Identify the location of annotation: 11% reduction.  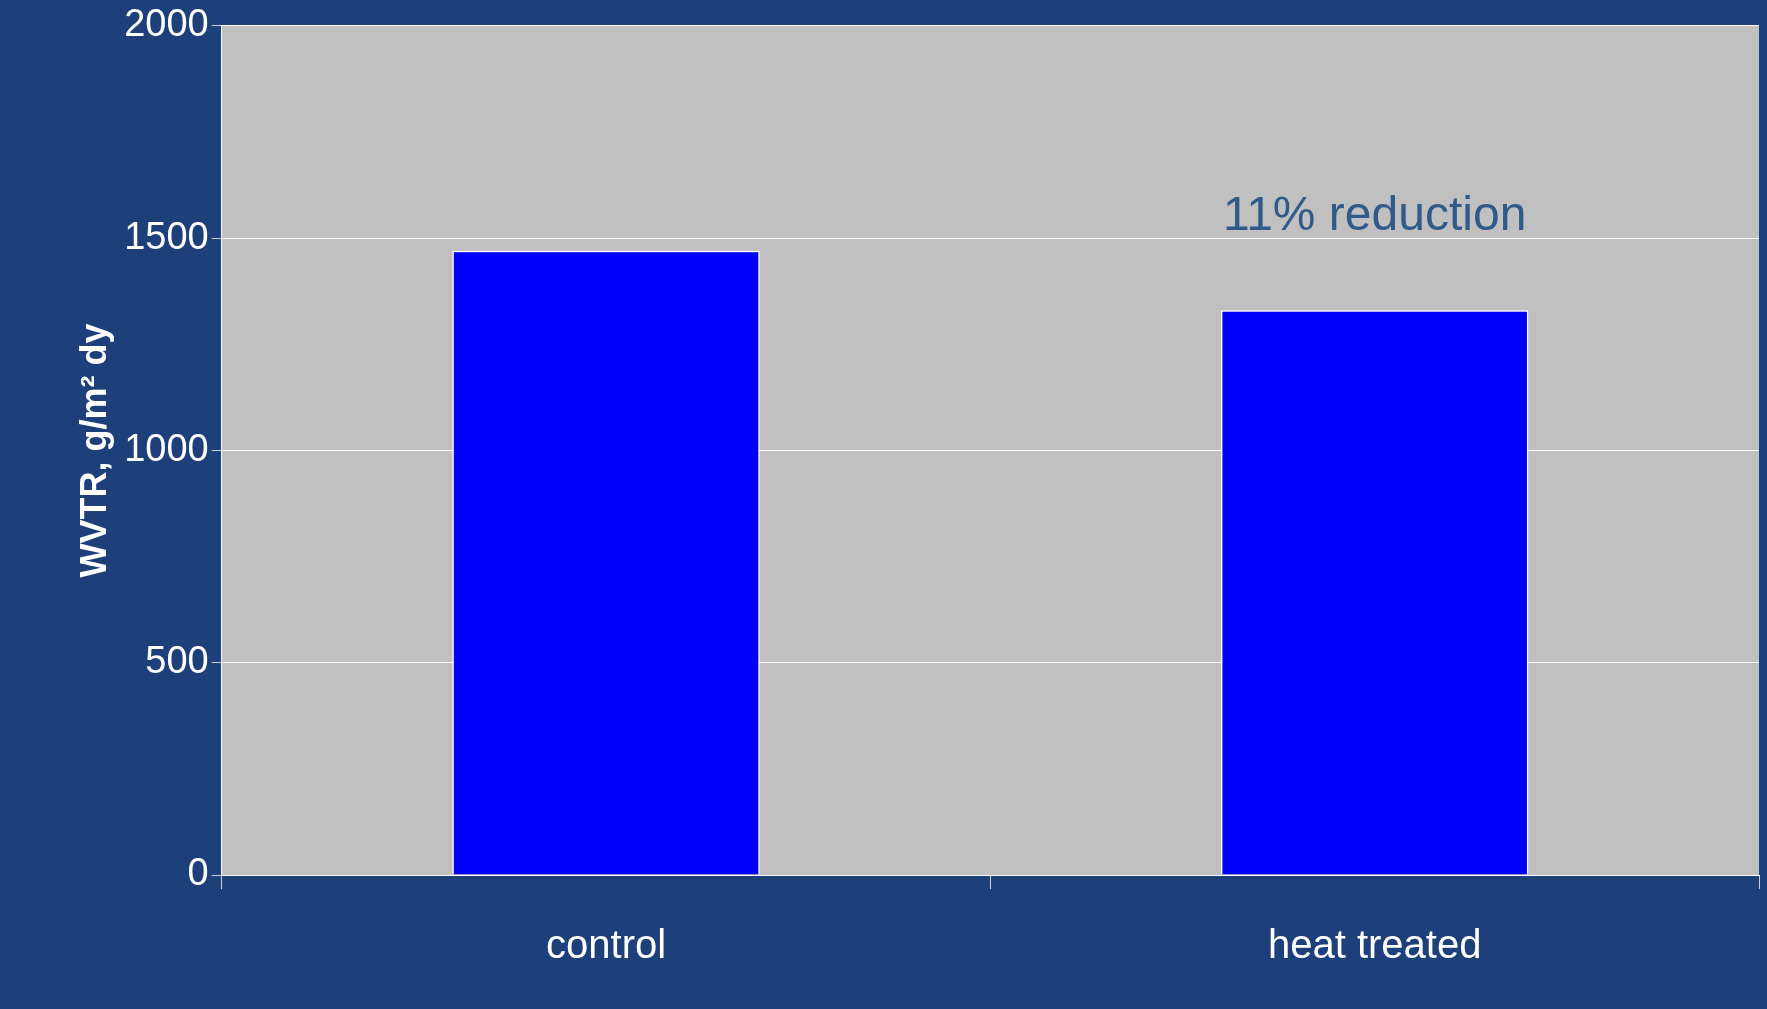
(1375, 214).